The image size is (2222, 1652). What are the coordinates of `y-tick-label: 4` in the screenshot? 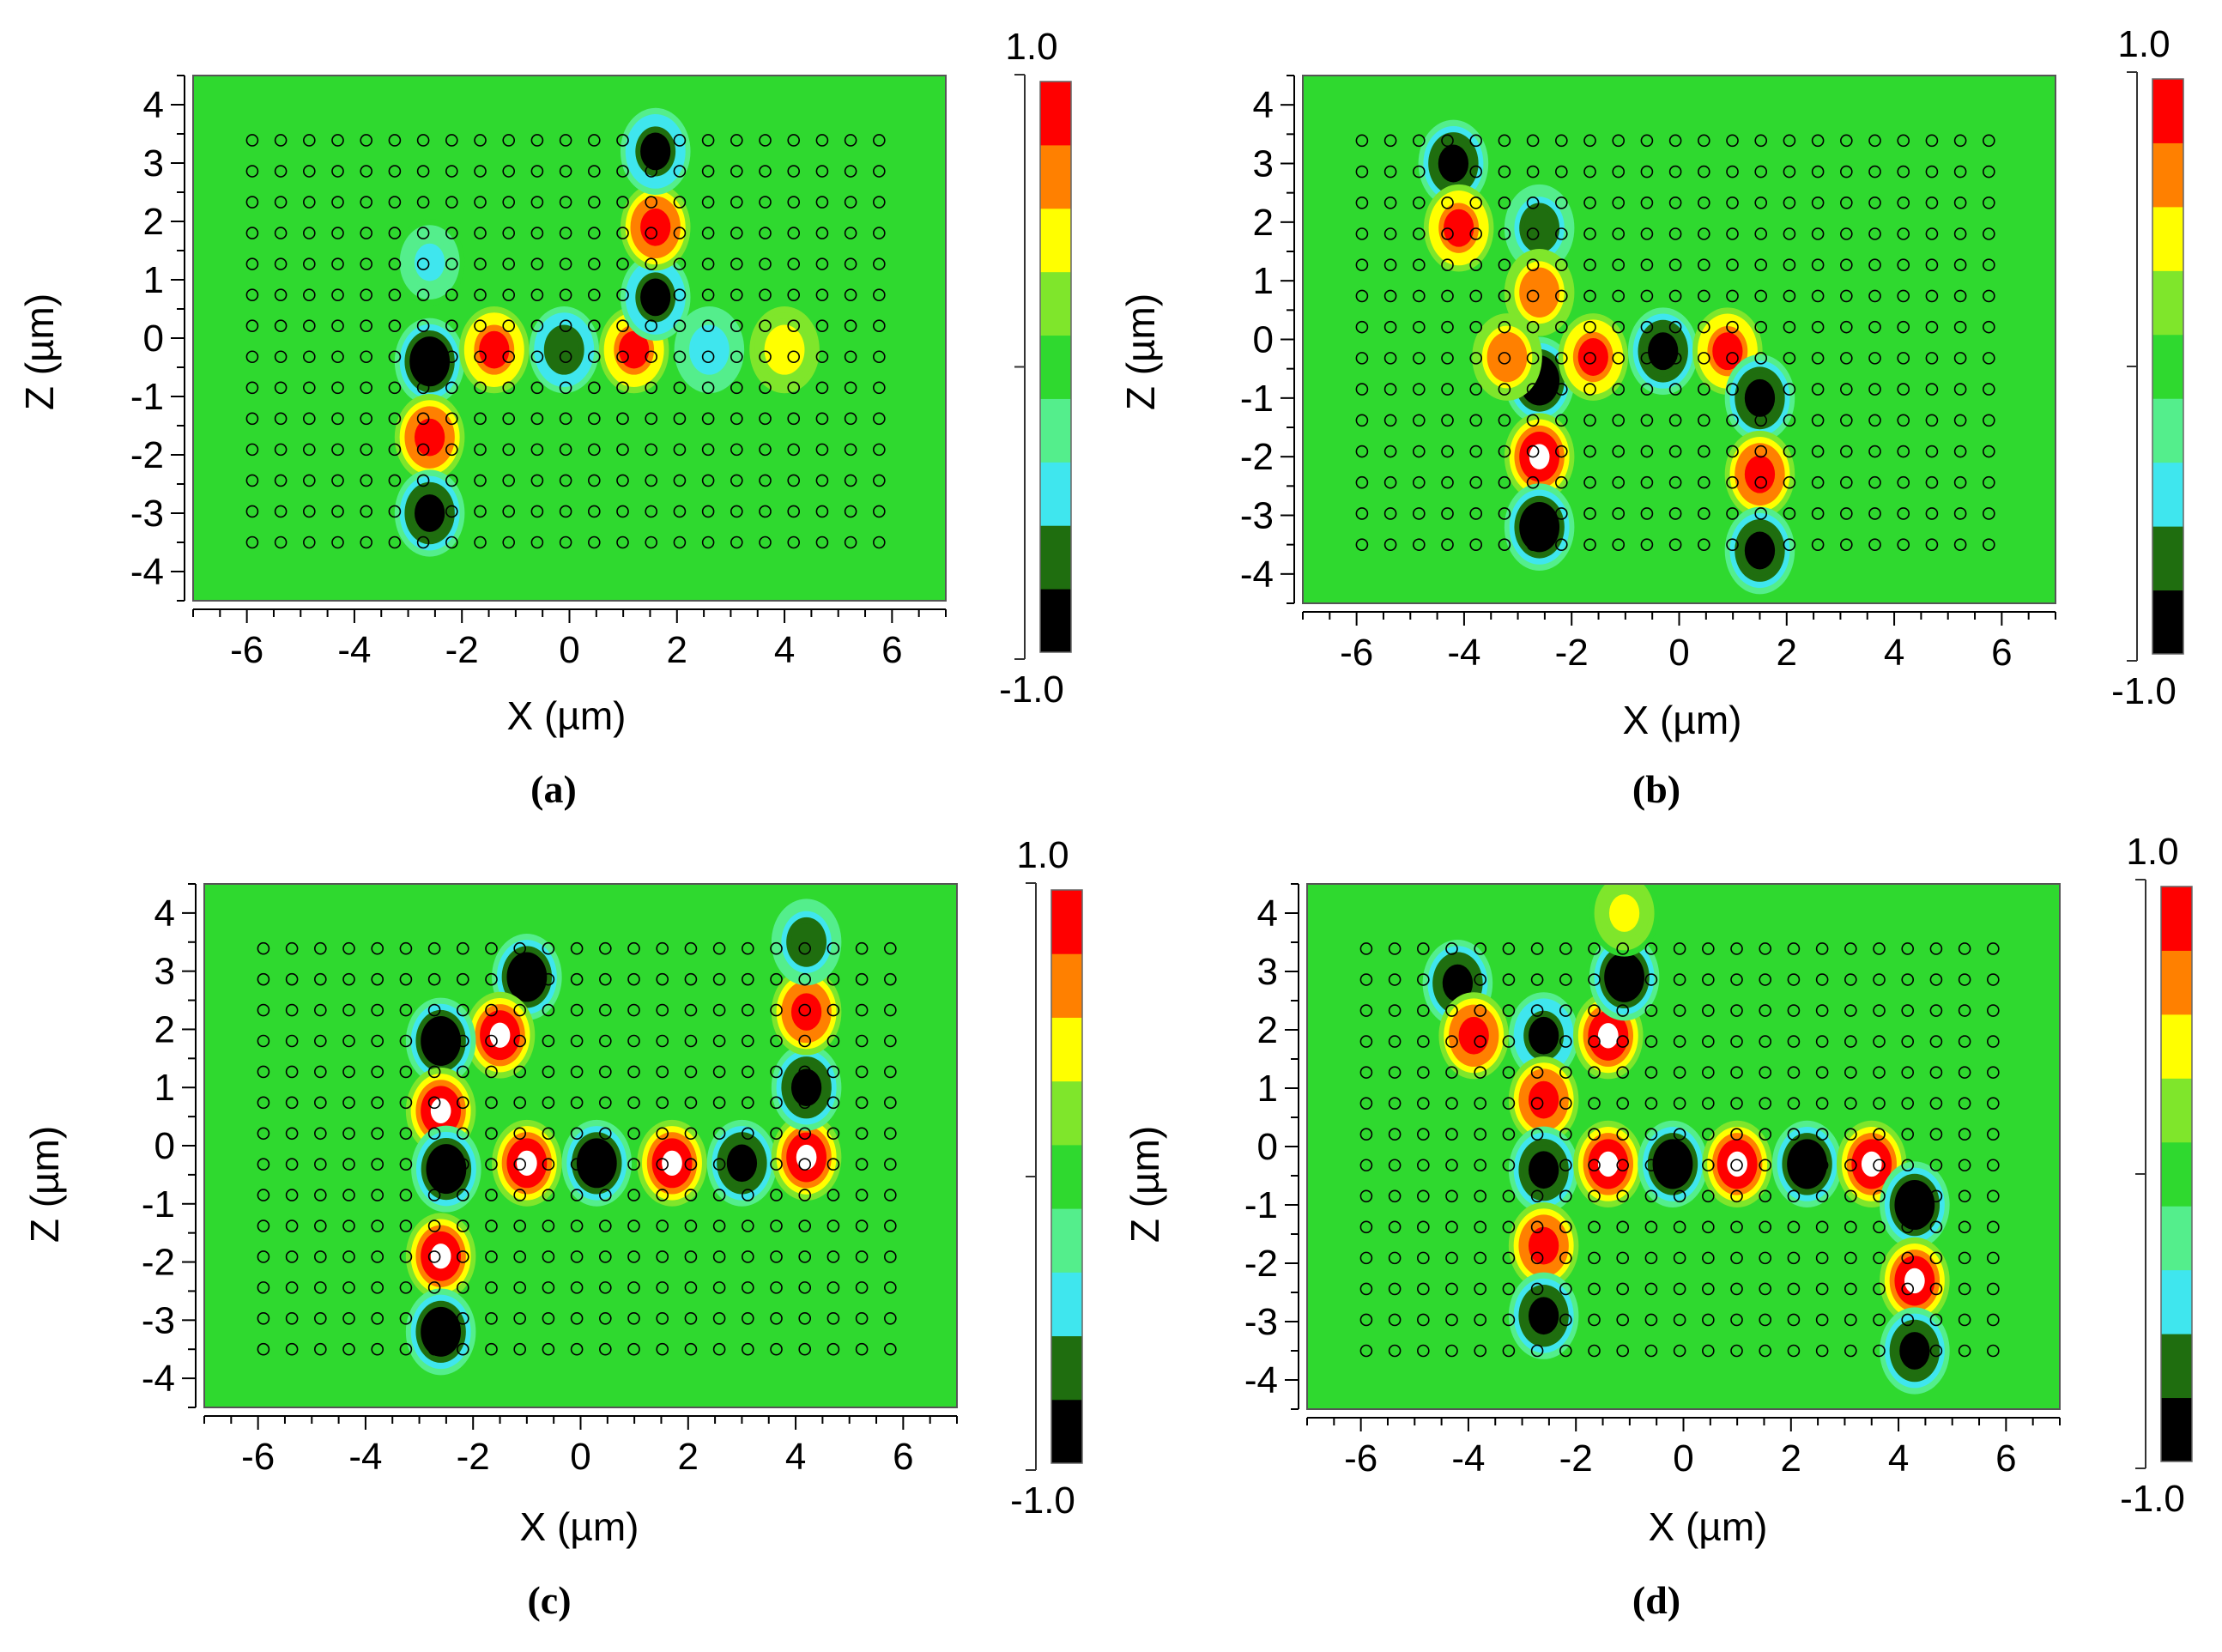 It's located at (1263, 105).